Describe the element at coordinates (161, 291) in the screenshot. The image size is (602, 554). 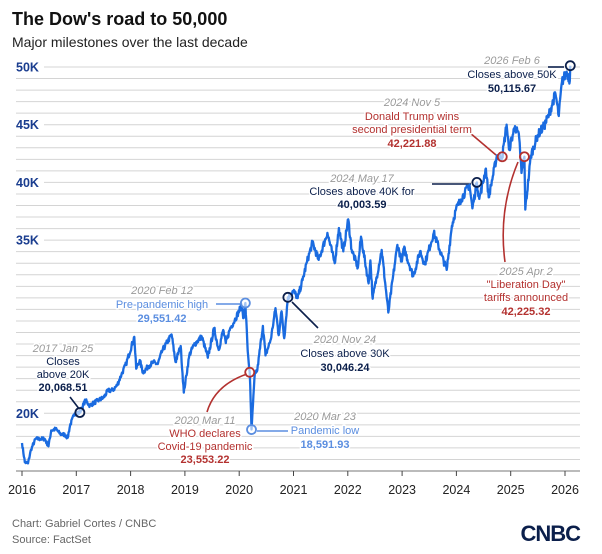
I see `annotation-date: 2020 Feb 12` at that location.